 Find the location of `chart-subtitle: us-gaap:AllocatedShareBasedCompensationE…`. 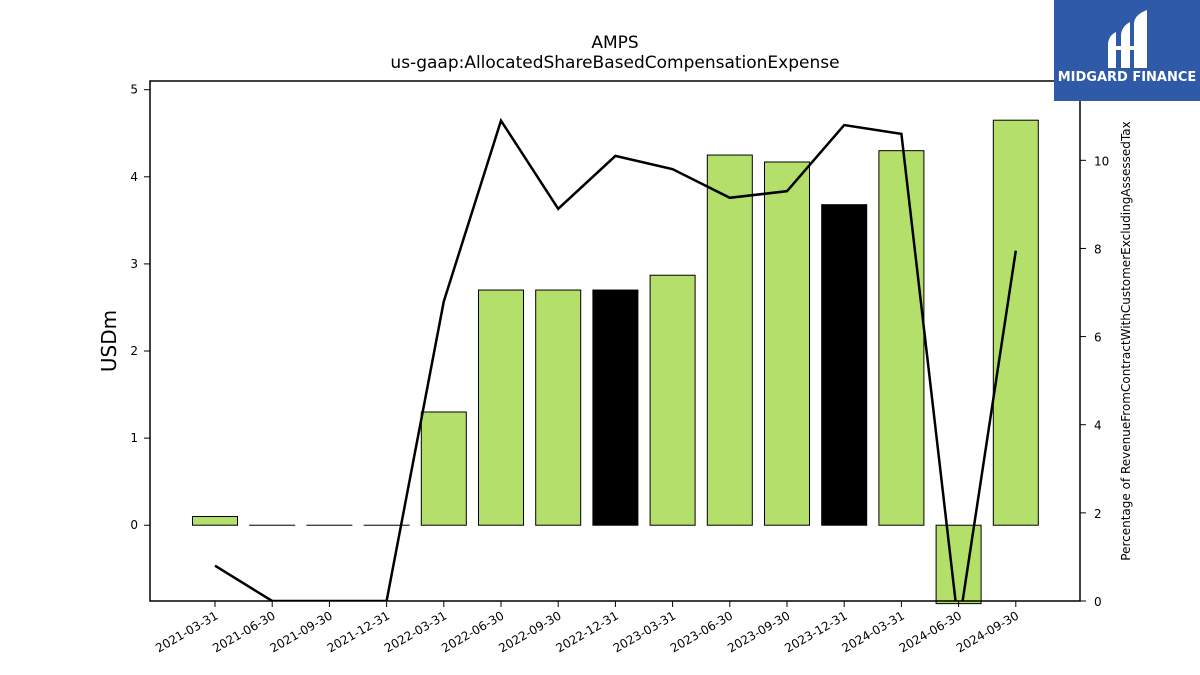

chart-subtitle: us-gaap:AllocatedShareBasedCompensationE… is located at coordinates (614, 63).